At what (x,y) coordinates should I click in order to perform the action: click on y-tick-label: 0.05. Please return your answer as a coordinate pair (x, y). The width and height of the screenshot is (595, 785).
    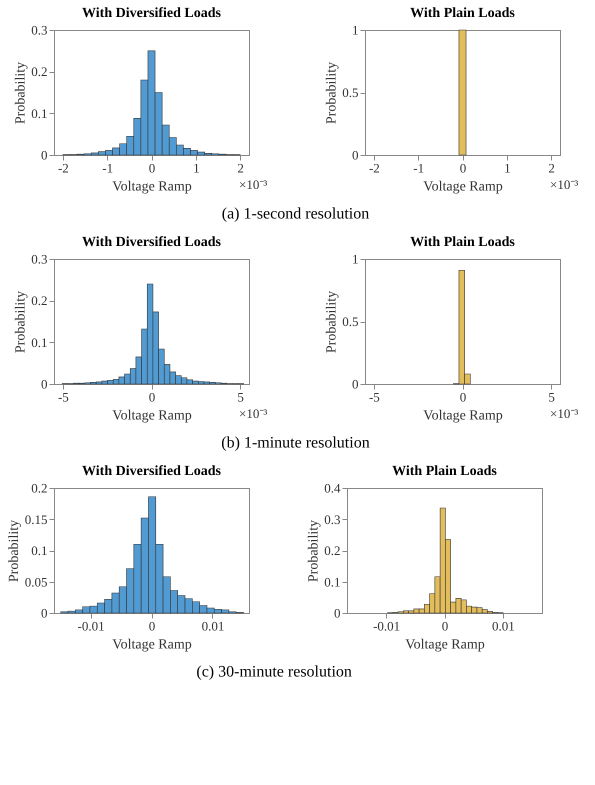
    Looking at the image, I should click on (36, 582).